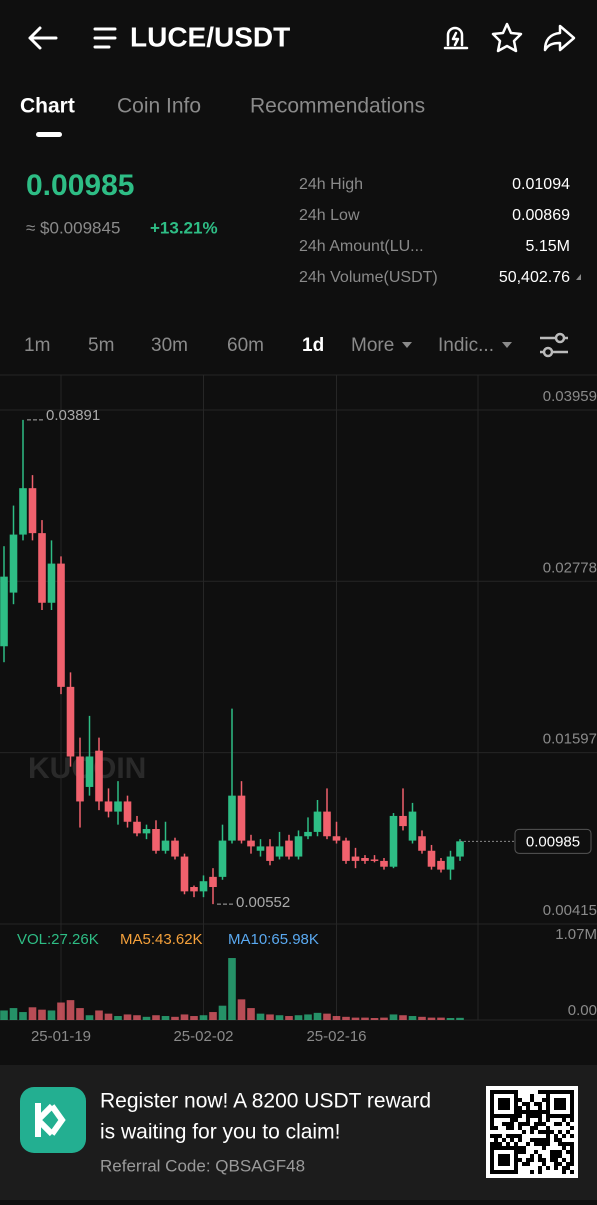 This screenshot has height=1205, width=597. Describe the element at coordinates (456, 38) in the screenshot. I see `alert-button` at that location.